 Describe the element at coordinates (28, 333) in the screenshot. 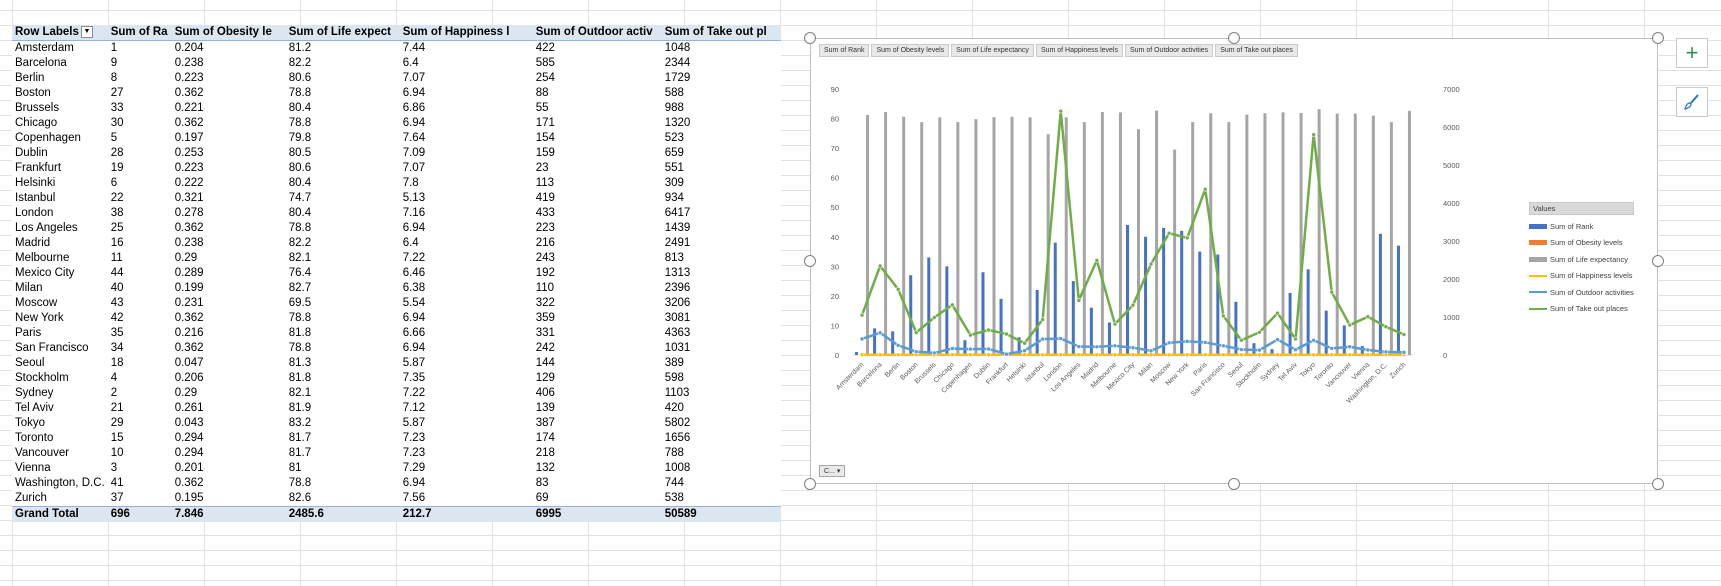

I see `row-label-cell: Paris` at that location.